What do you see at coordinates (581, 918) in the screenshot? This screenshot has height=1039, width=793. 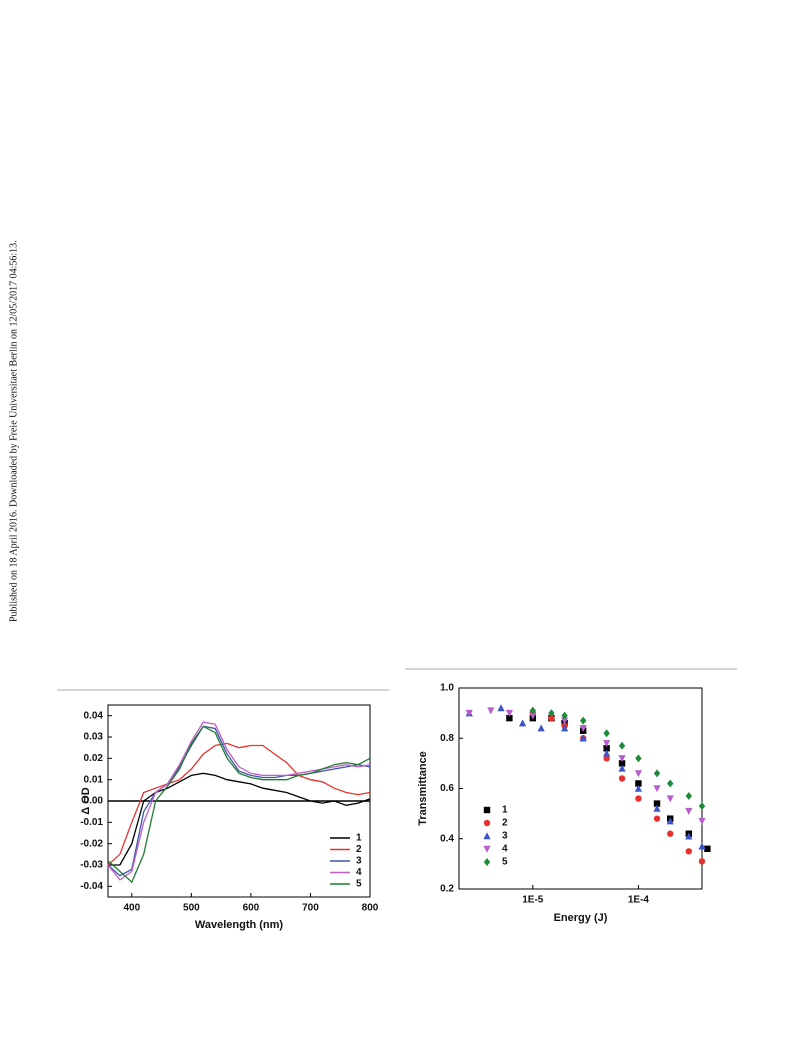 I see `x-axis-title: Energy (J)` at bounding box center [581, 918].